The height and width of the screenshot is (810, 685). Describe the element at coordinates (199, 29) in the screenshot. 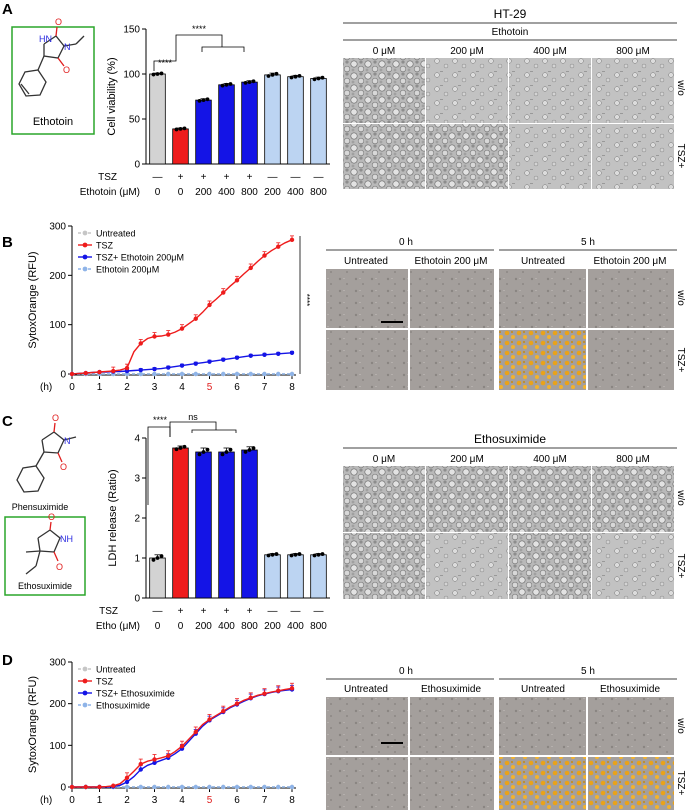

I see `sig-a-2: ****` at that location.